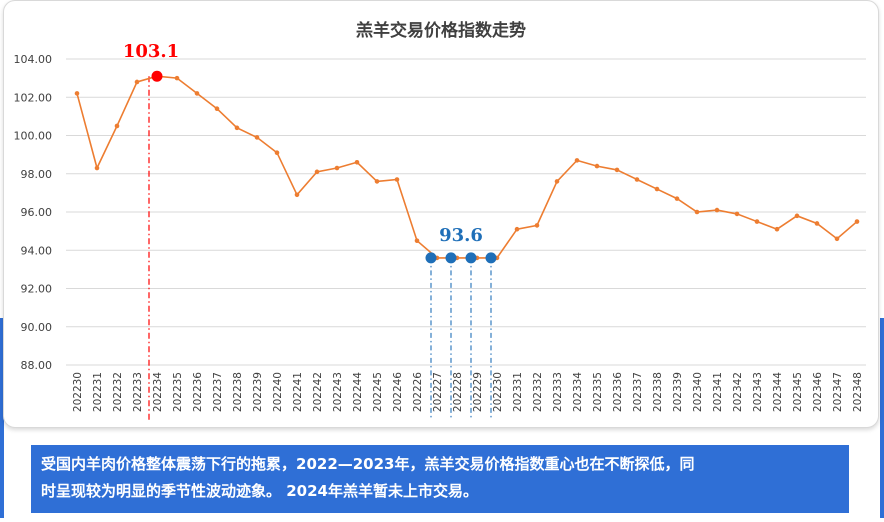 Image resolution: width=884 pixels, height=522 pixels. I want to click on x-tick-label: 202238, so click(238, 392).